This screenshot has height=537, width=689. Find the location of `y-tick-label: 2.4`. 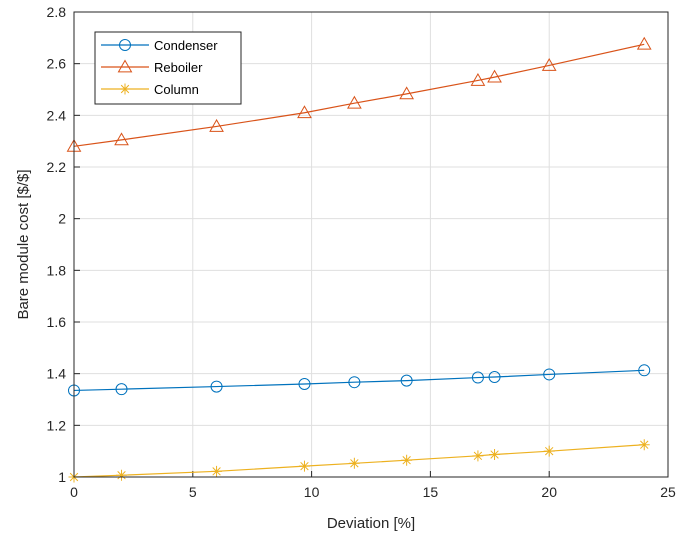

y-tick-label: 2.4 is located at coordinates (57, 115).